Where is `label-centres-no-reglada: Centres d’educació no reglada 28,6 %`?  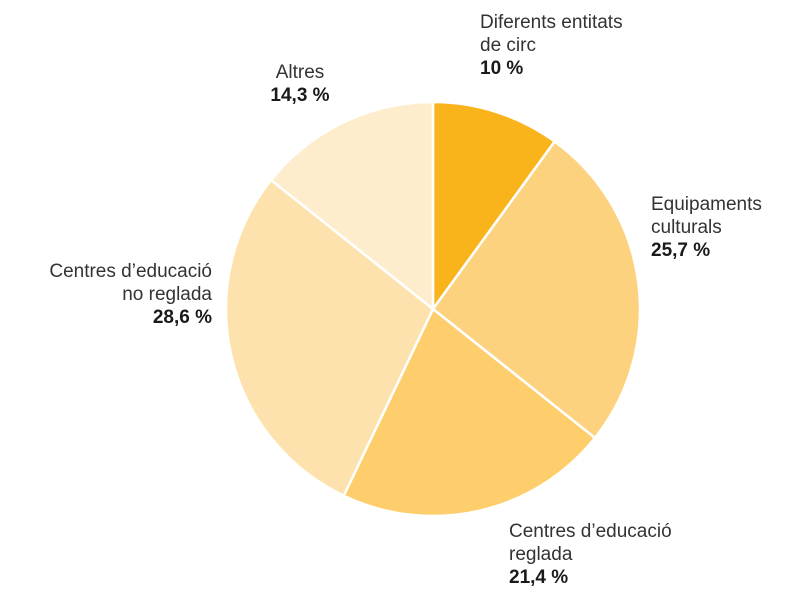
label-centres-no-reglada: Centres d’educació no reglada 28,6 % is located at coordinates (130, 294).